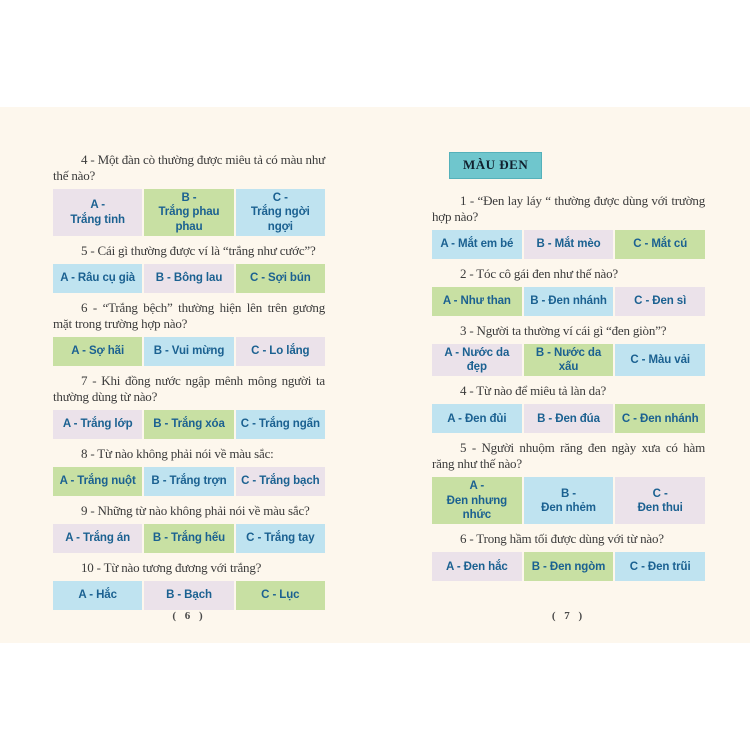 This screenshot has height=750, width=750. Describe the element at coordinates (660, 507) in the screenshot. I see `option-label: Đen thui` at that location.